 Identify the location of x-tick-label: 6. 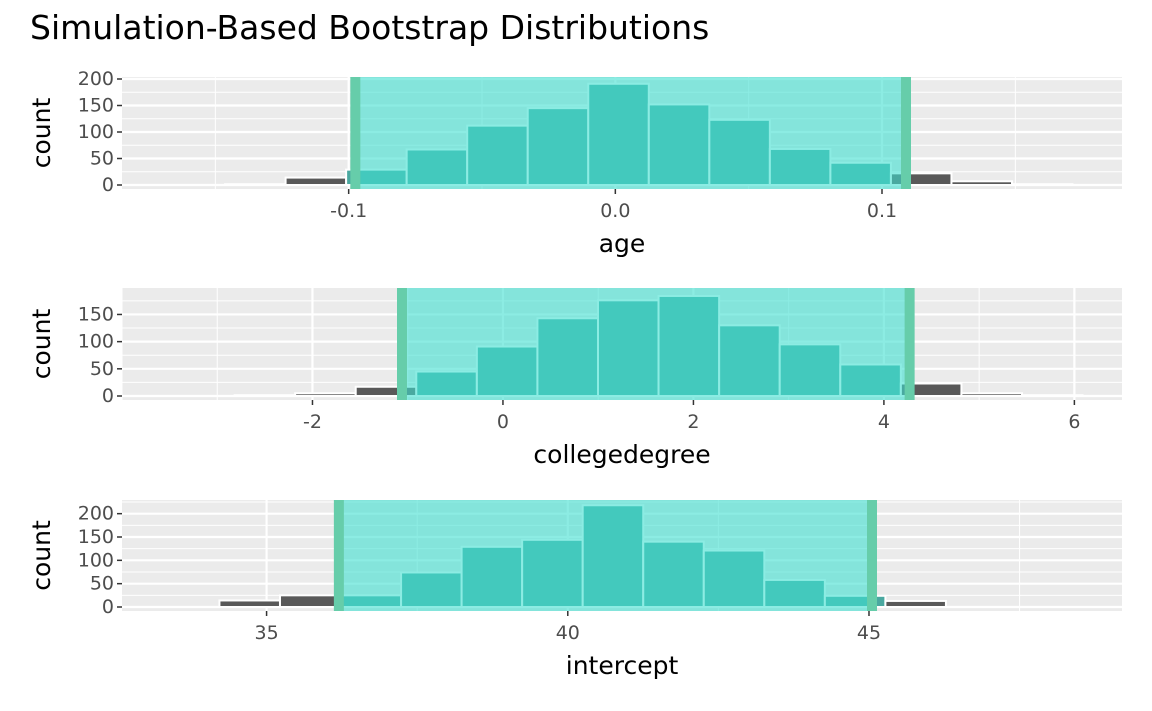
(1074, 422).